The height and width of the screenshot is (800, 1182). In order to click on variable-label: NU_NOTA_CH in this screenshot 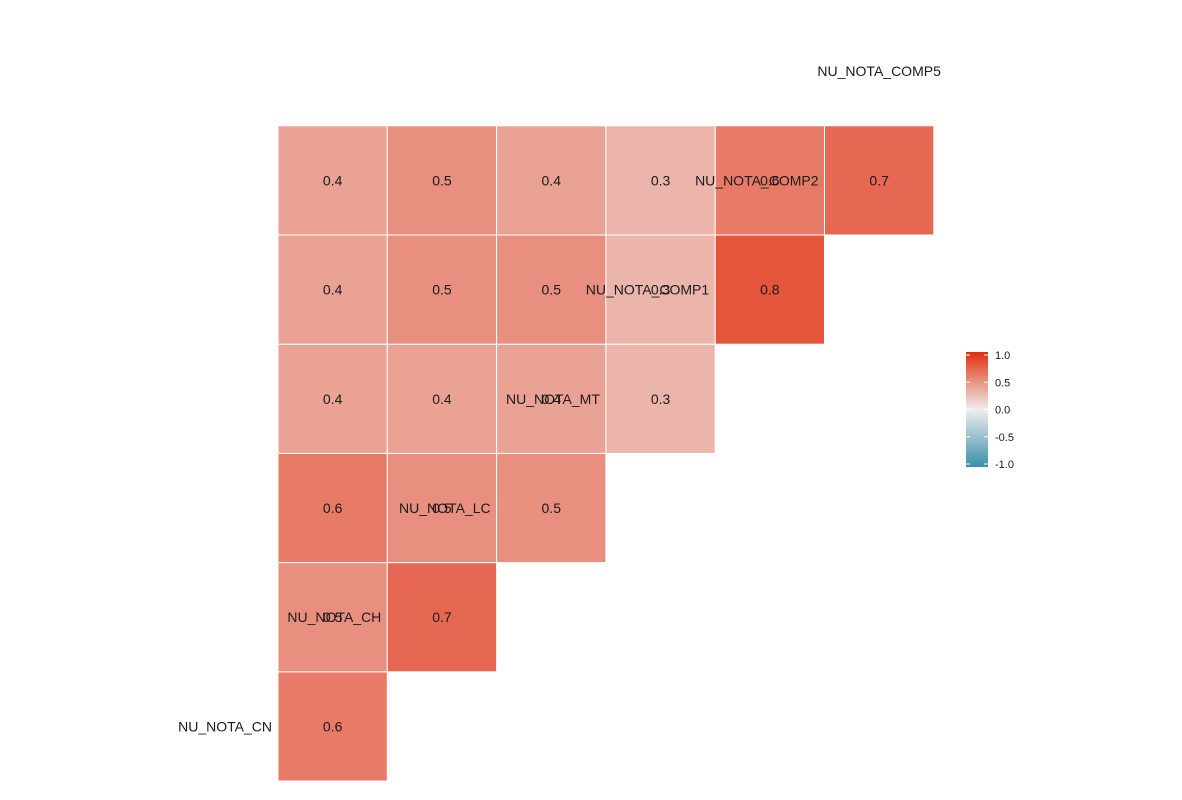, I will do `click(334, 617)`.